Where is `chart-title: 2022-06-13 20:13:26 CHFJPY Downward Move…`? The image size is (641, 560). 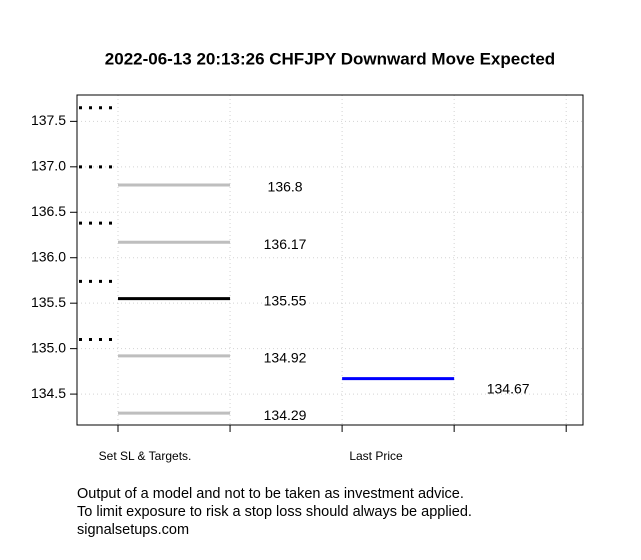 chart-title: 2022-06-13 20:13:26 CHFJPY Downward Move… is located at coordinates (330, 58).